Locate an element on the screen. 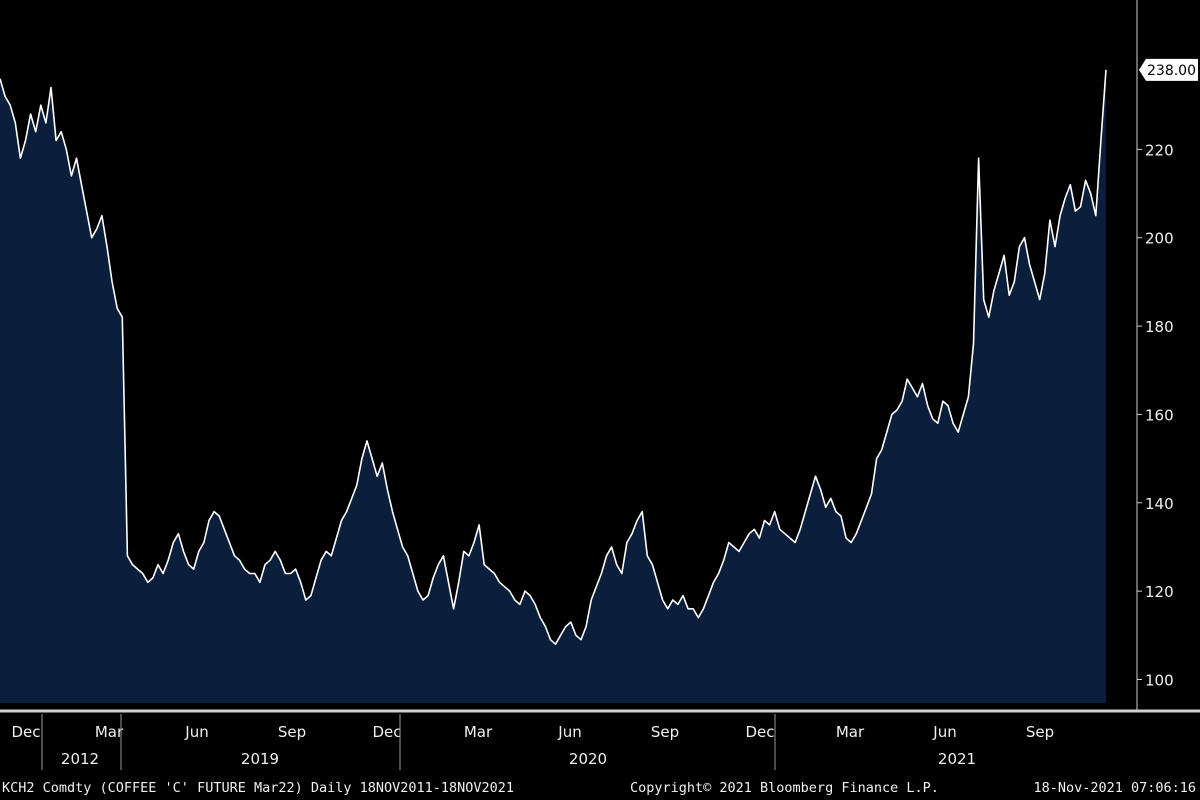 The height and width of the screenshot is (800, 1200). x-axis: Dec Mar Jun Sep Dec Mar Jun Sep Dec Mar Jun Sep is located at coordinates (600, 725).